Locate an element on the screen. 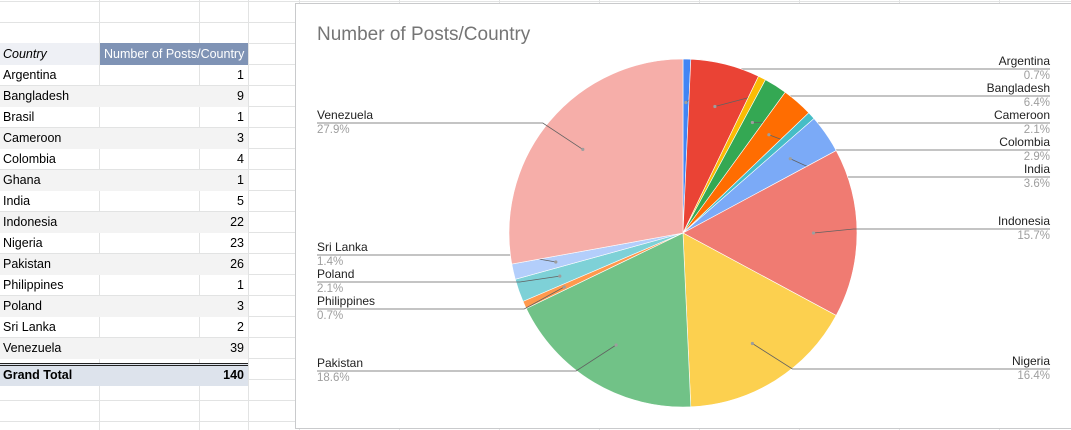  header-cell-posts is located at coordinates (174, 54).